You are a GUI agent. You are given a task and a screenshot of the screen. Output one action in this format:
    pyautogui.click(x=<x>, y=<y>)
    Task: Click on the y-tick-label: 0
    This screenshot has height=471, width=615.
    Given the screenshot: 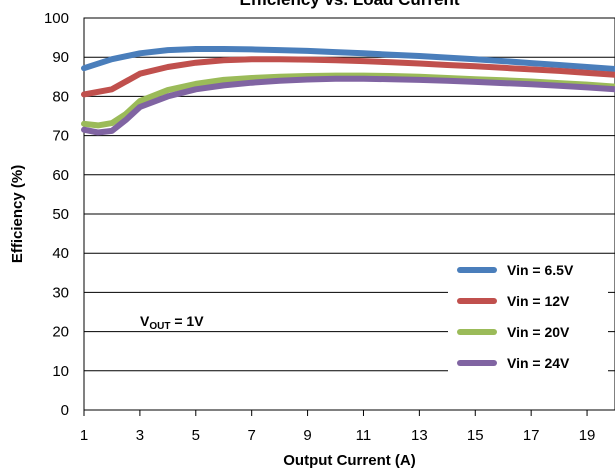 What is the action you would take?
    pyautogui.click(x=65, y=410)
    